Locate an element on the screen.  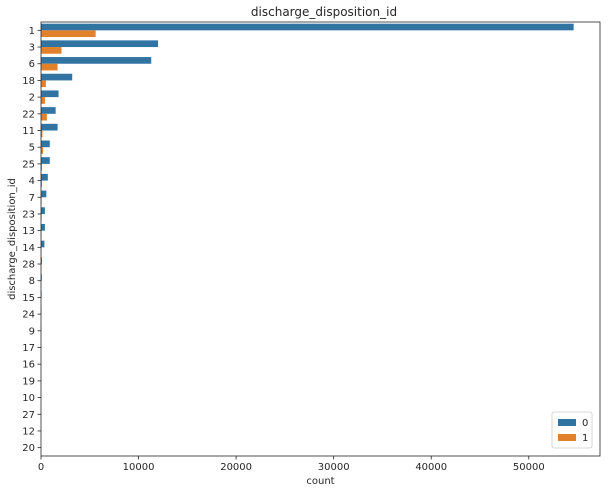
y-tick-label: 3 is located at coordinates (32, 48).